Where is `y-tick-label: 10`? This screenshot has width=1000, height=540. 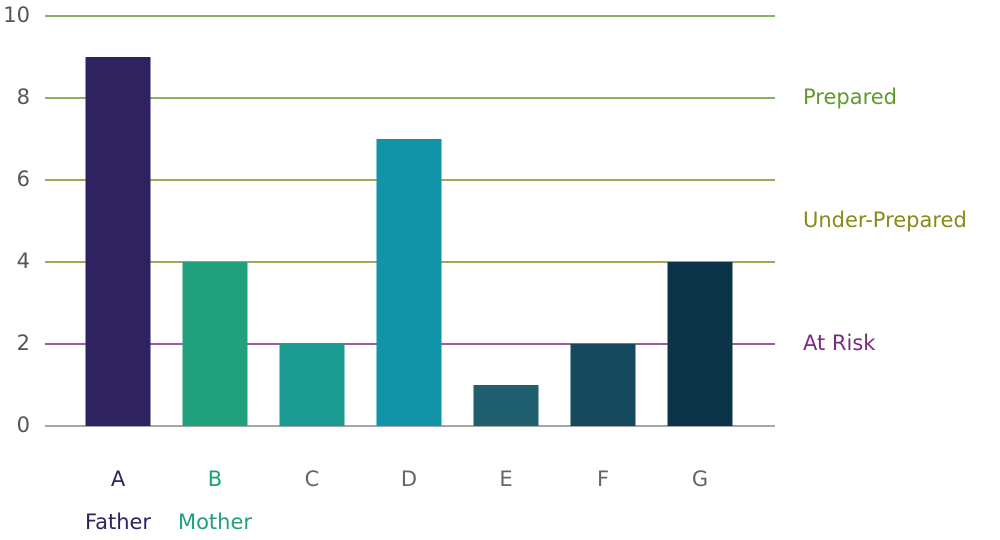 y-tick-label: 10 is located at coordinates (16, 15).